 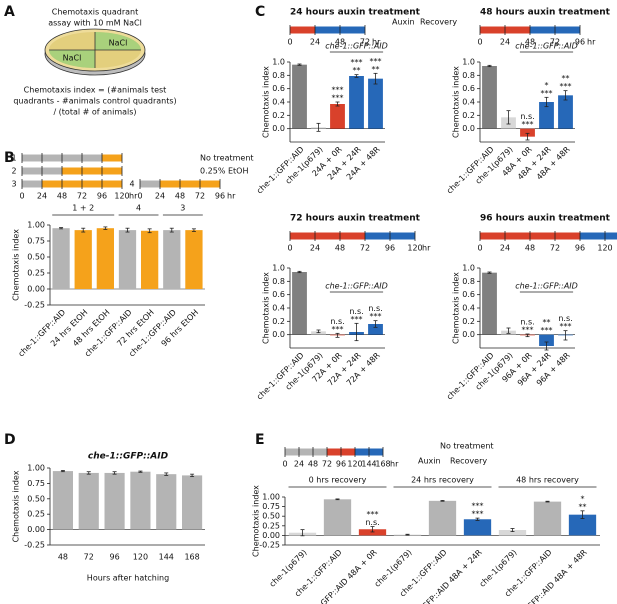 What do you see at coordinates (138, 208) in the screenshot?
I see `group-label: 4` at bounding box center [138, 208].